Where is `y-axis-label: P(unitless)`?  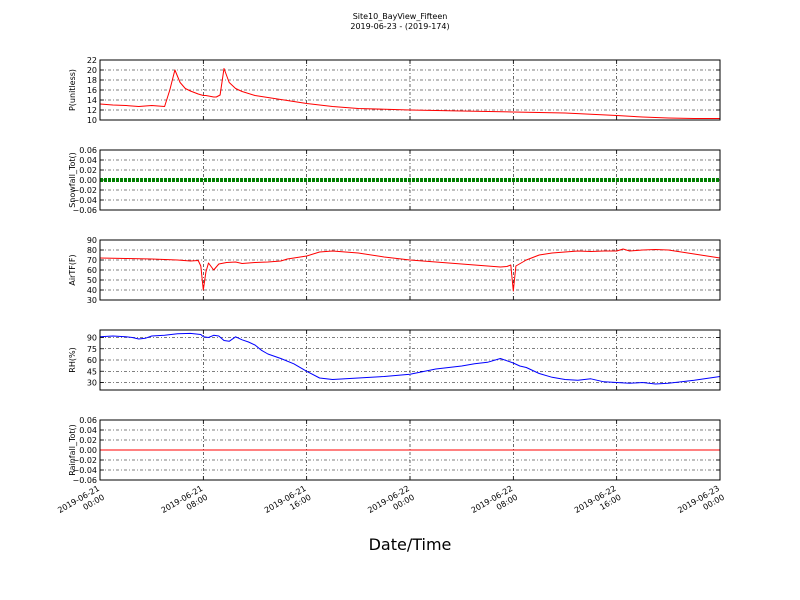
y-axis-label: P(unitless) is located at coordinates (72, 90).